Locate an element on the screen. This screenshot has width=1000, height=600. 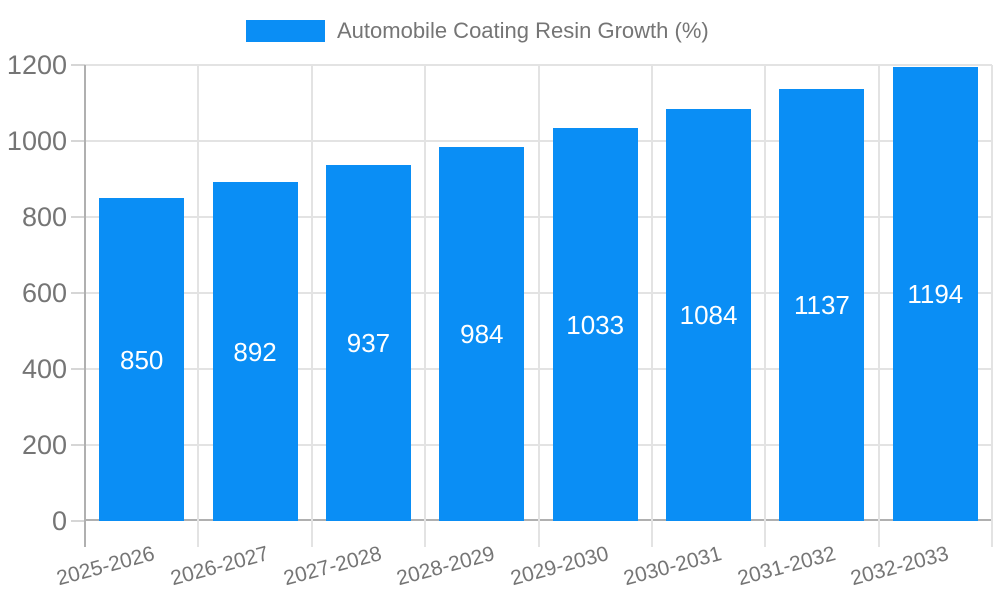
bar-2029-2030 is located at coordinates (595, 324).